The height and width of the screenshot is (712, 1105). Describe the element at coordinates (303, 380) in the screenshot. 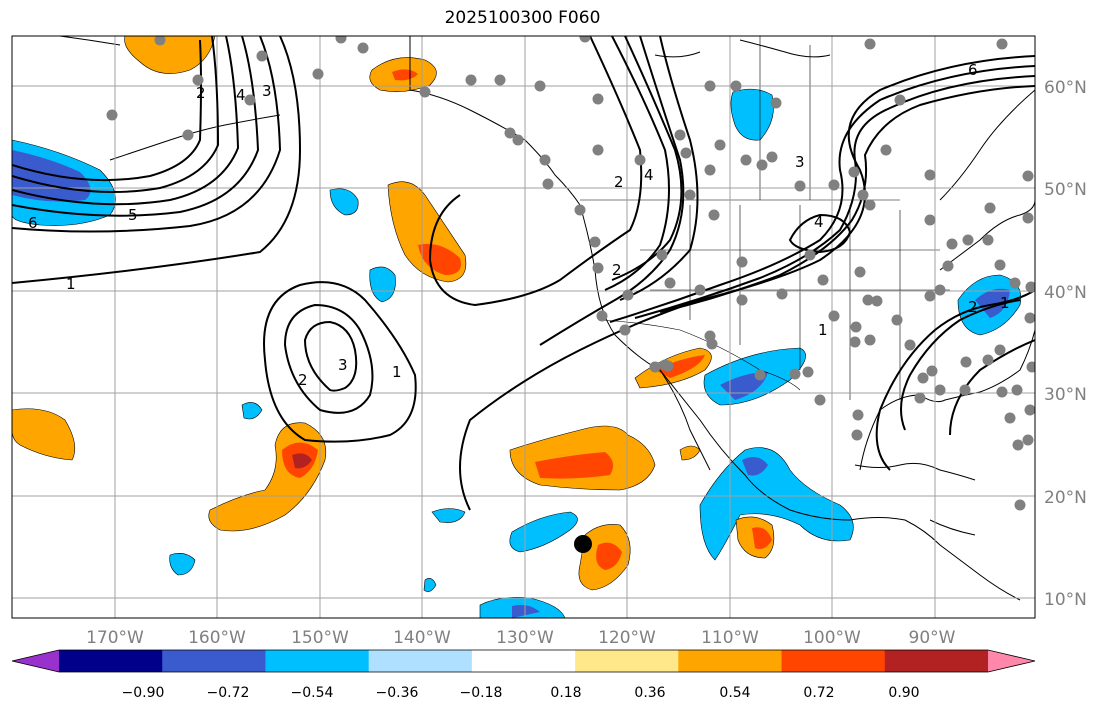

I see `contour-label: 2` at that location.